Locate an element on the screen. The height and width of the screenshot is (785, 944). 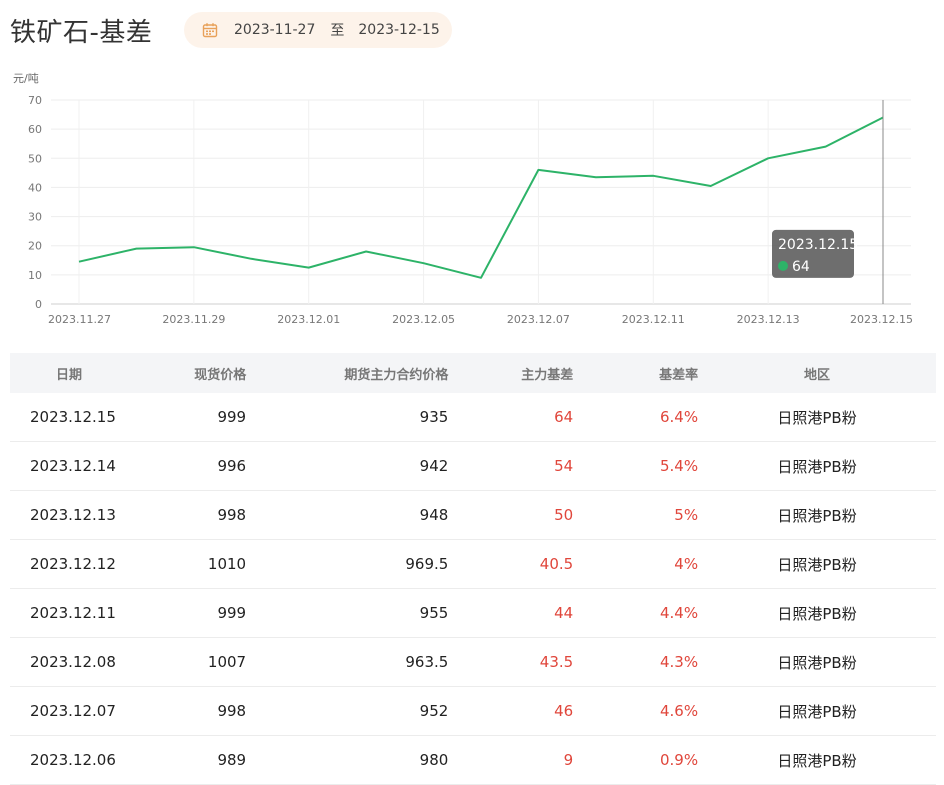
cell-basis-rate: 6.4% is located at coordinates (679, 417).